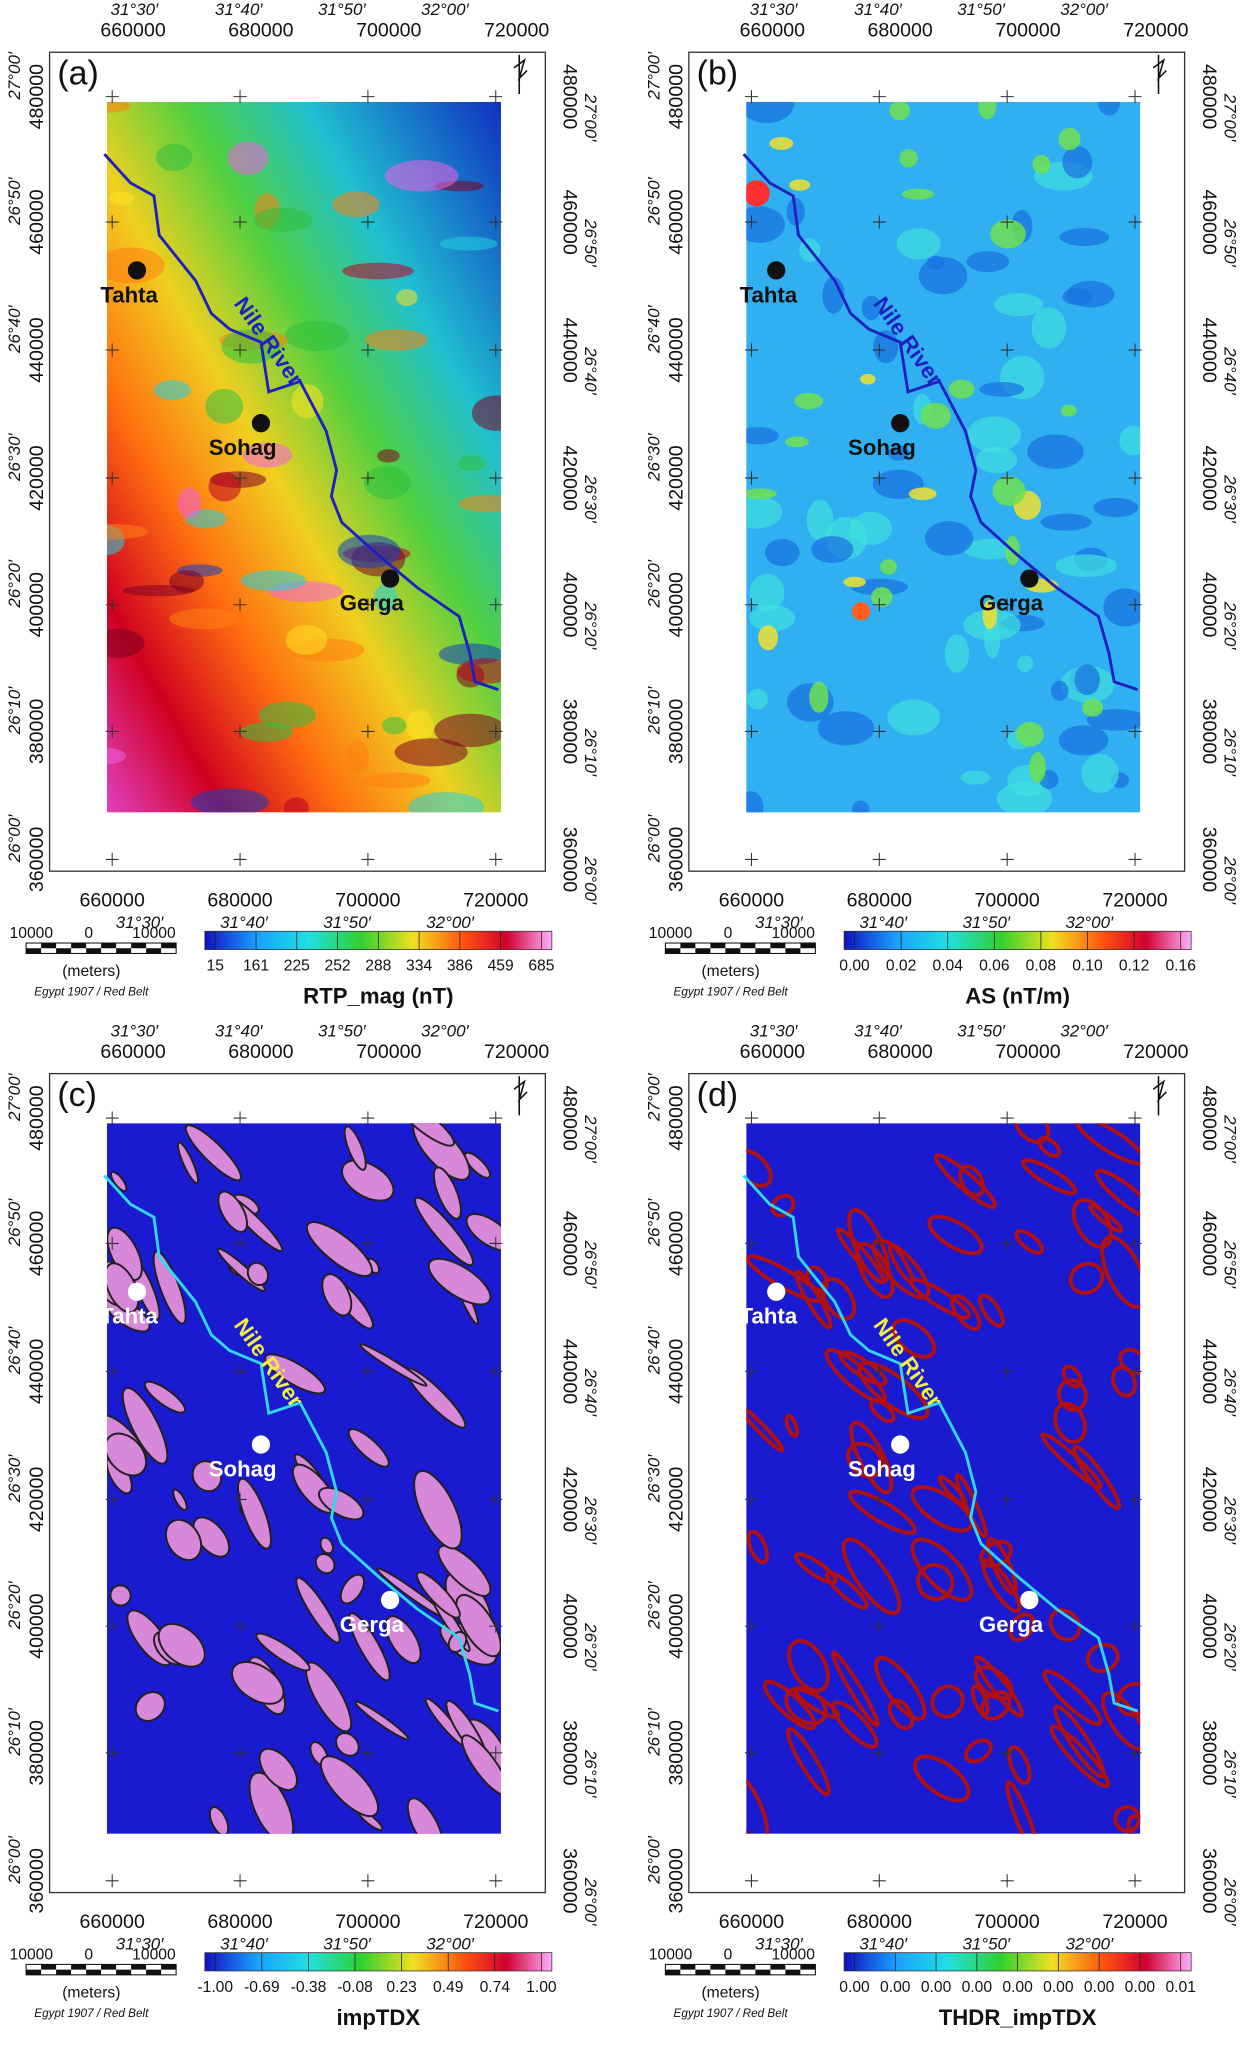 This screenshot has height=2048, width=1242. I want to click on scale-bar-outline, so click(101, 1969).